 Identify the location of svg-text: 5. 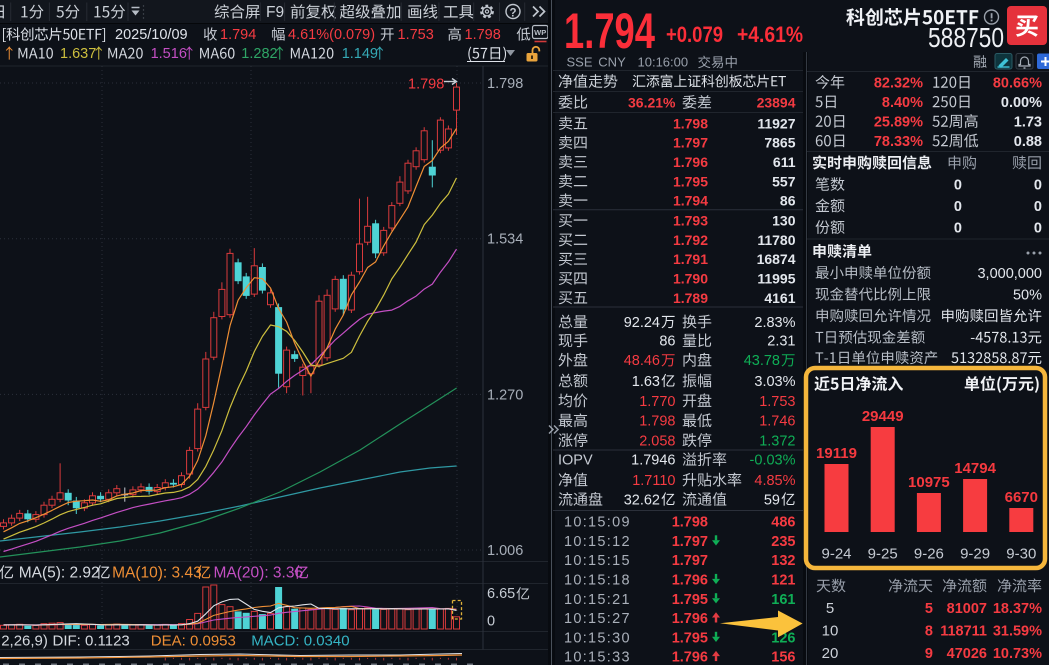
(830, 608).